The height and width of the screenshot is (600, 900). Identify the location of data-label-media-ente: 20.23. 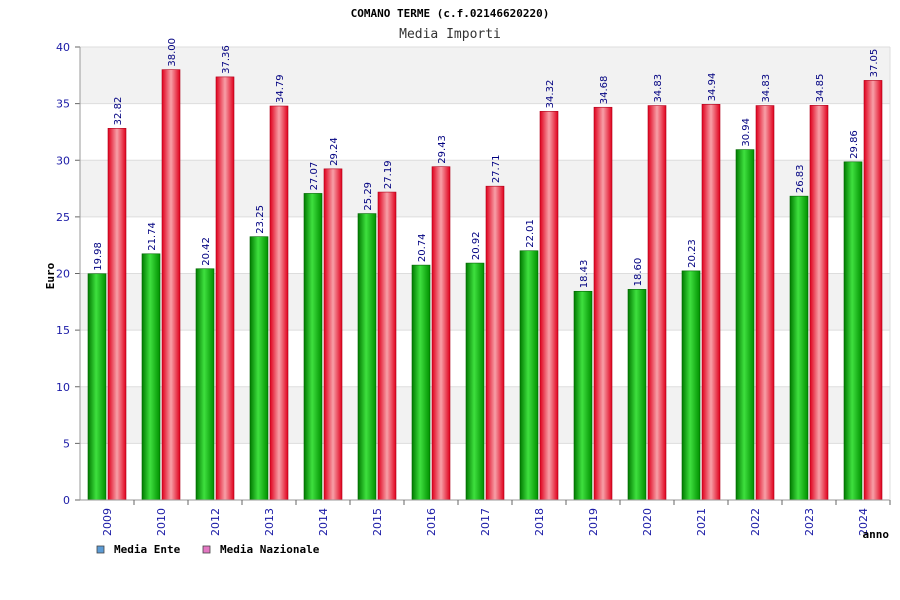
(692, 253).